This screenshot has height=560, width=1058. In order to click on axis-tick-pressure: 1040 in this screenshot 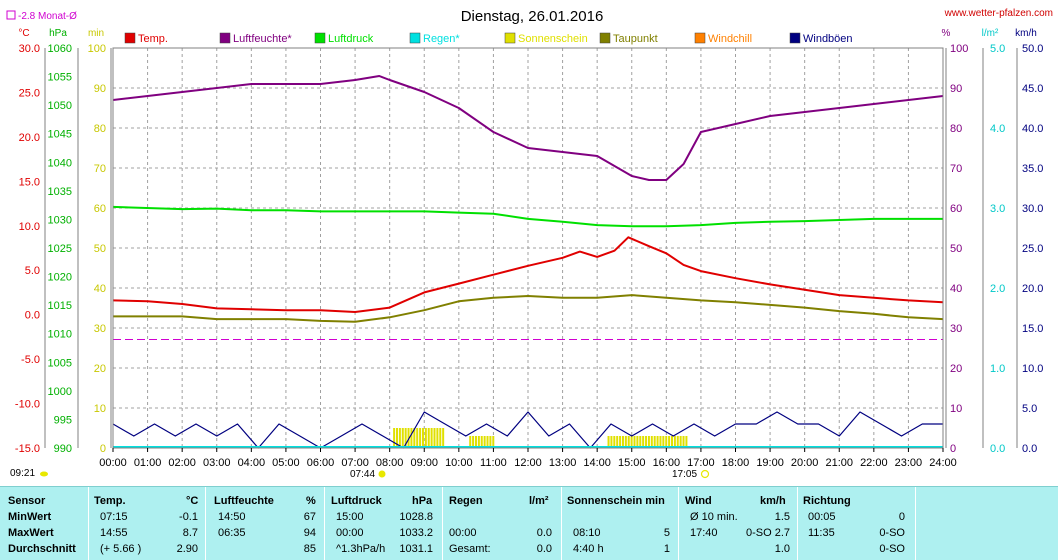, I will do `click(60, 163)`.